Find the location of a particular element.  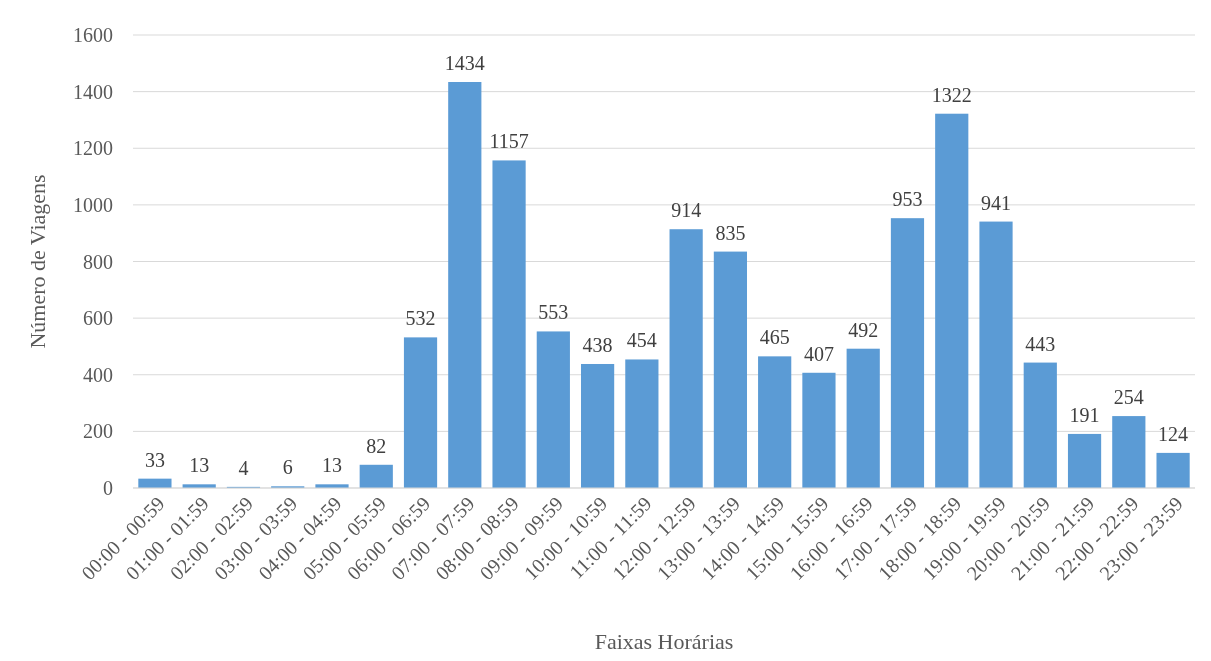

data-label: 941 is located at coordinates (996, 202).